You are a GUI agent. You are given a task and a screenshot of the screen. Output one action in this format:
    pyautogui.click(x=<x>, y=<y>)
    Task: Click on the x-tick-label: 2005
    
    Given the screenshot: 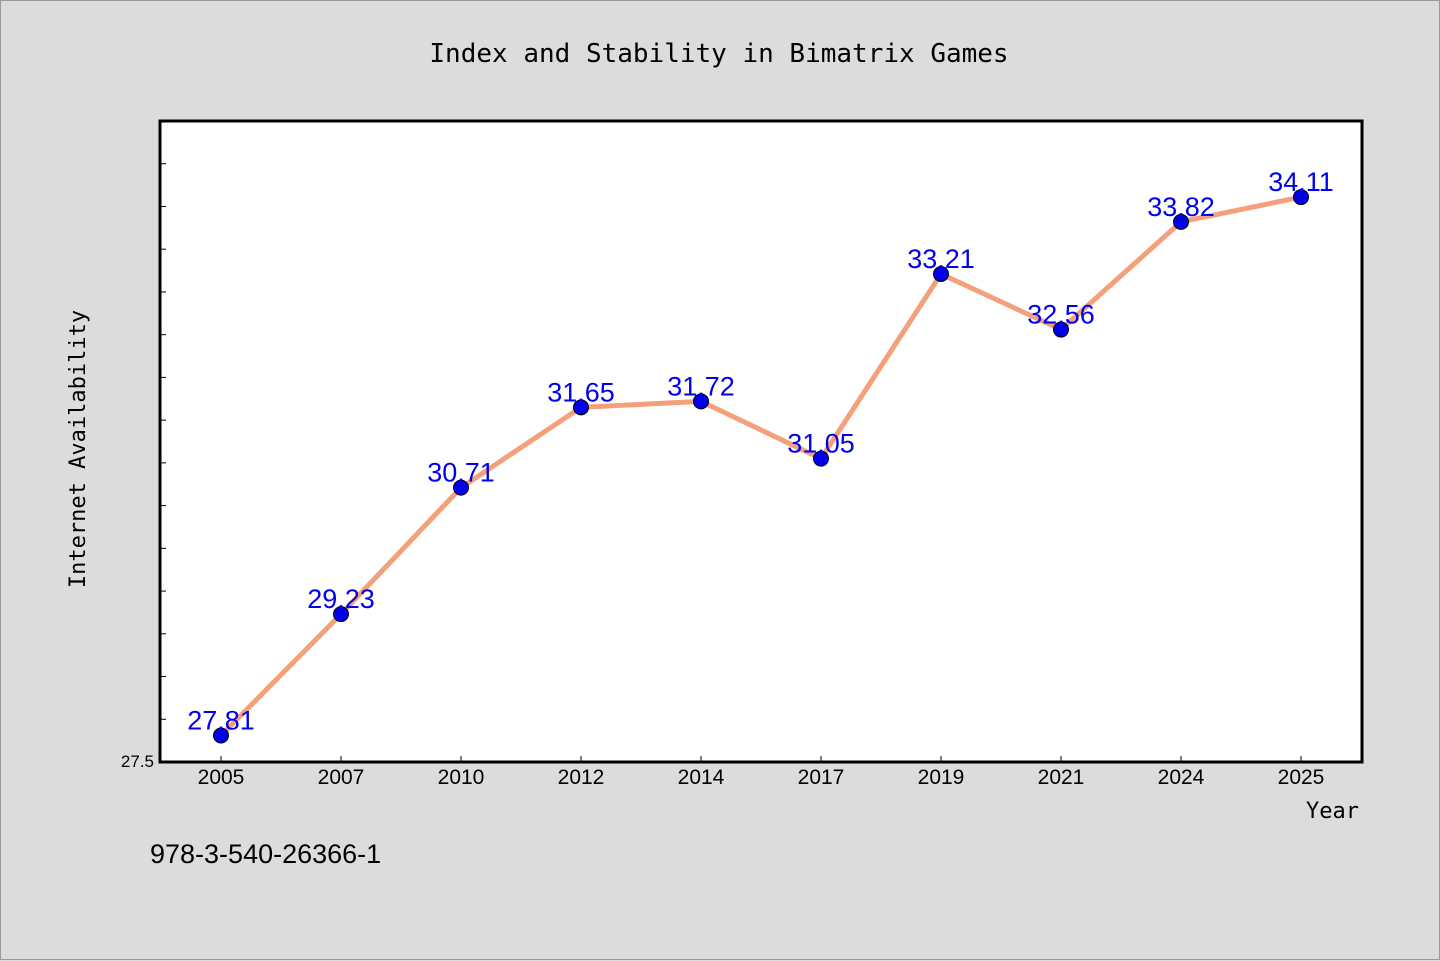 What is the action you would take?
    pyautogui.click(x=221, y=777)
    